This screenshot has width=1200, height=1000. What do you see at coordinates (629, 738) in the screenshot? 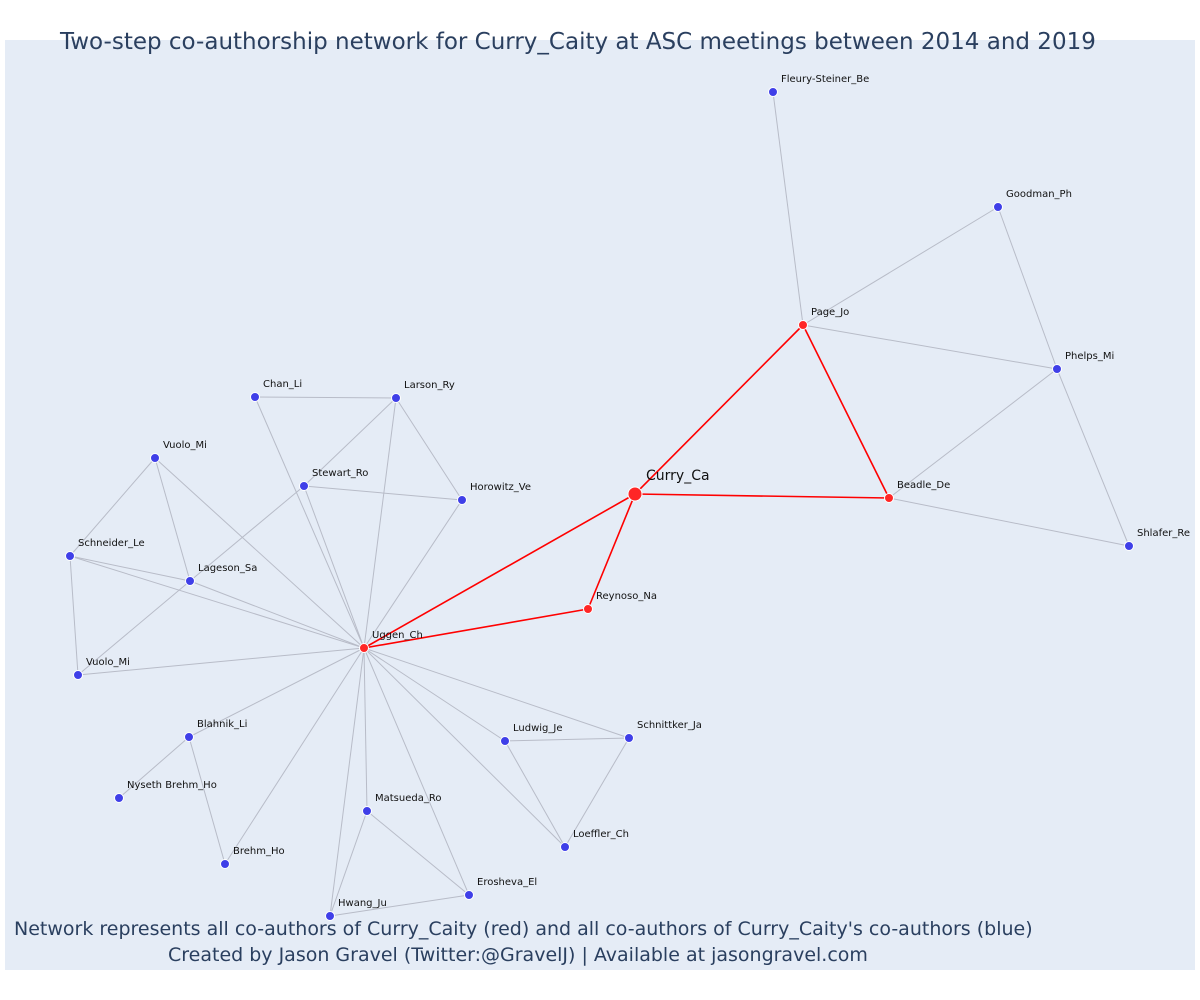
I see `node-schnittker-ja` at bounding box center [629, 738].